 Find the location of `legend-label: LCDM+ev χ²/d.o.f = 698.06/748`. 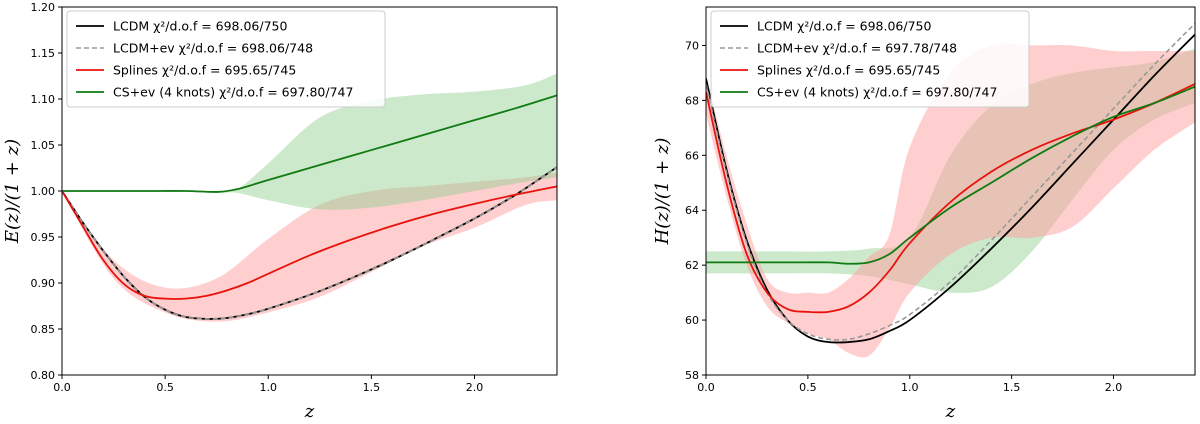

legend-label: LCDM+ev χ²/d.o.f = 698.06/748 is located at coordinates (213, 48).